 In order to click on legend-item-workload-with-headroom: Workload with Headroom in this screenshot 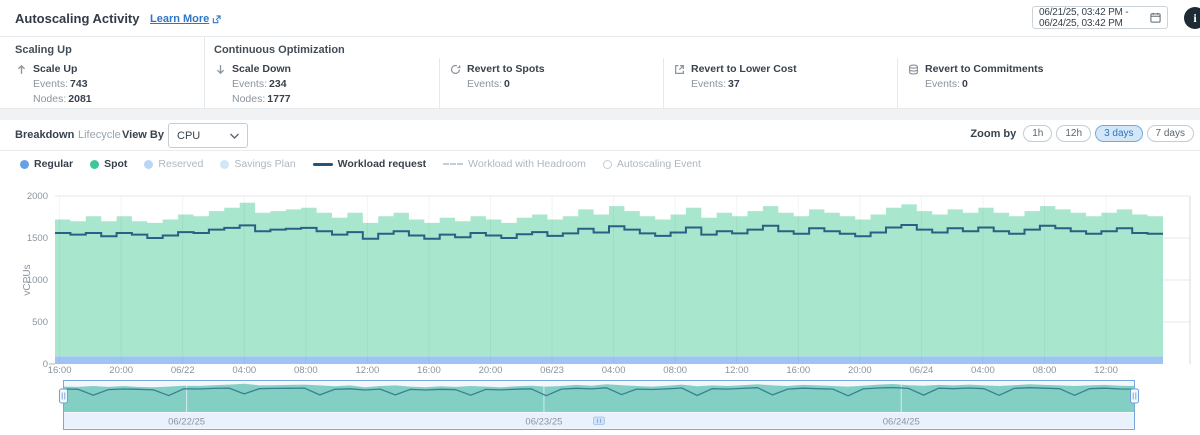, I will do `click(514, 164)`.